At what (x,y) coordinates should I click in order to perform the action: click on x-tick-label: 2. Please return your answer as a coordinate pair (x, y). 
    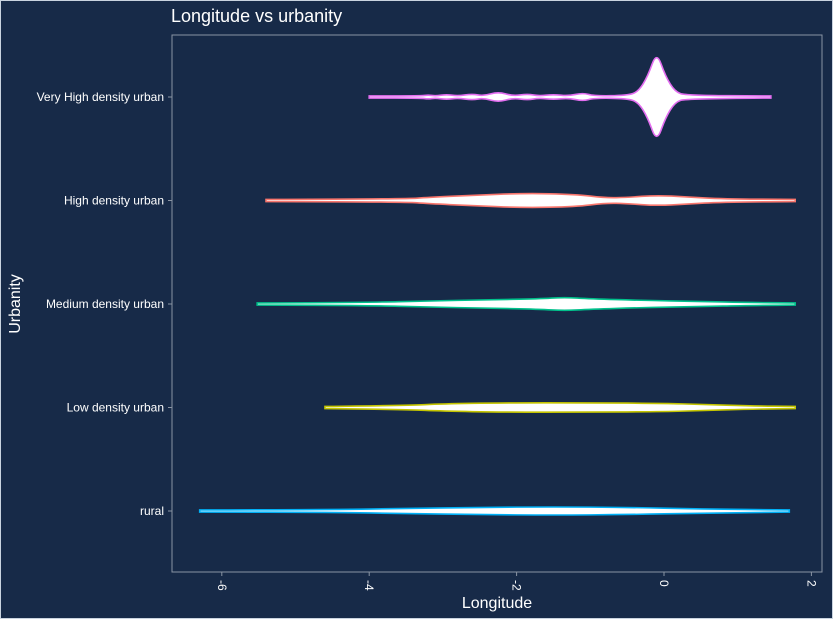
    Looking at the image, I should click on (811, 583).